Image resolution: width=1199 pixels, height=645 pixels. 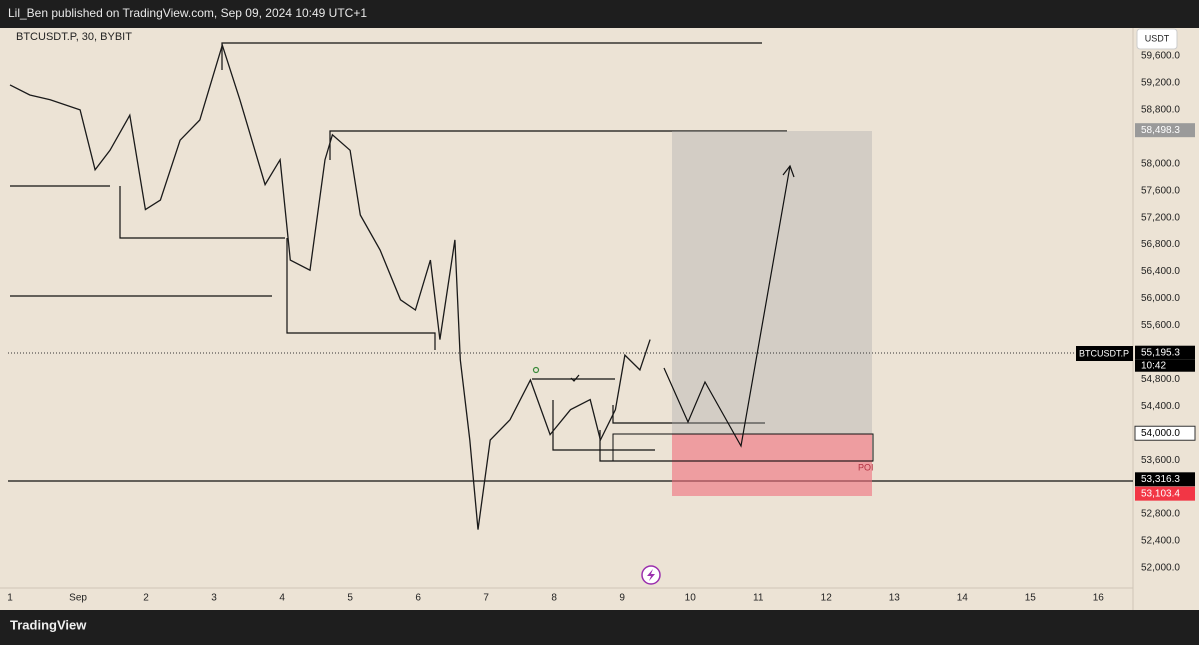 What do you see at coordinates (536, 370) in the screenshot?
I see `flag-icon` at bounding box center [536, 370].